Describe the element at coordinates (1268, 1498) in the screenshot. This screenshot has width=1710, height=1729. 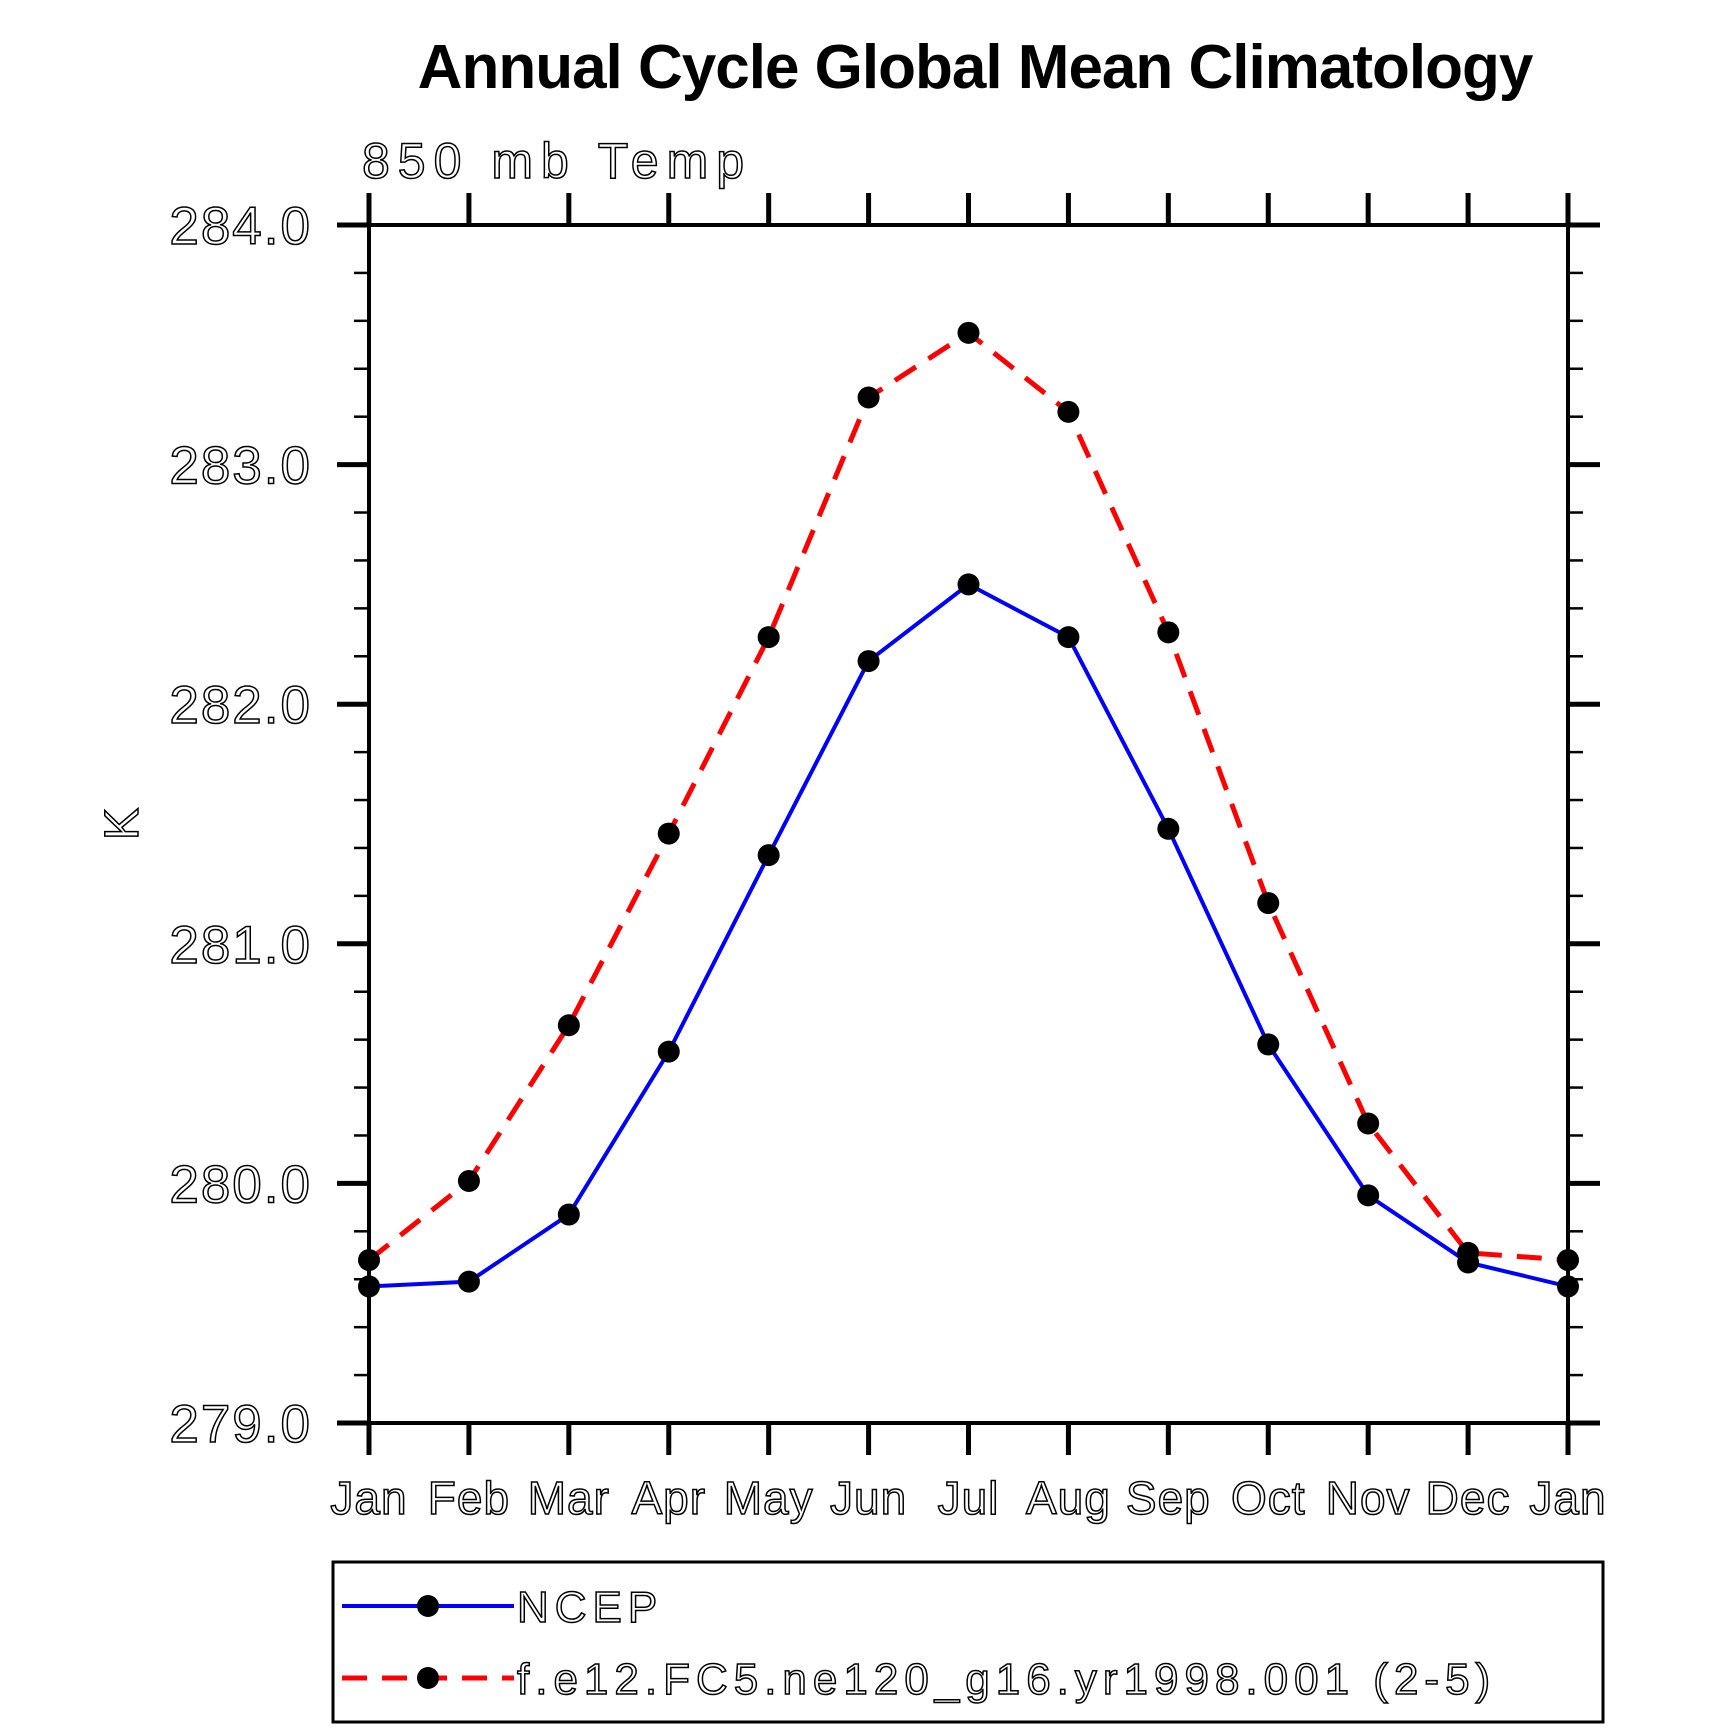
I see `x-tick-label: Oct` at that location.